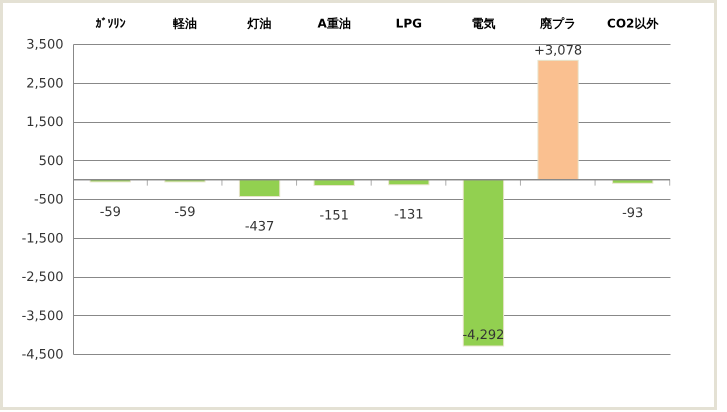 The height and width of the screenshot is (412, 727). I want to click on data-label: -93, so click(633, 214).